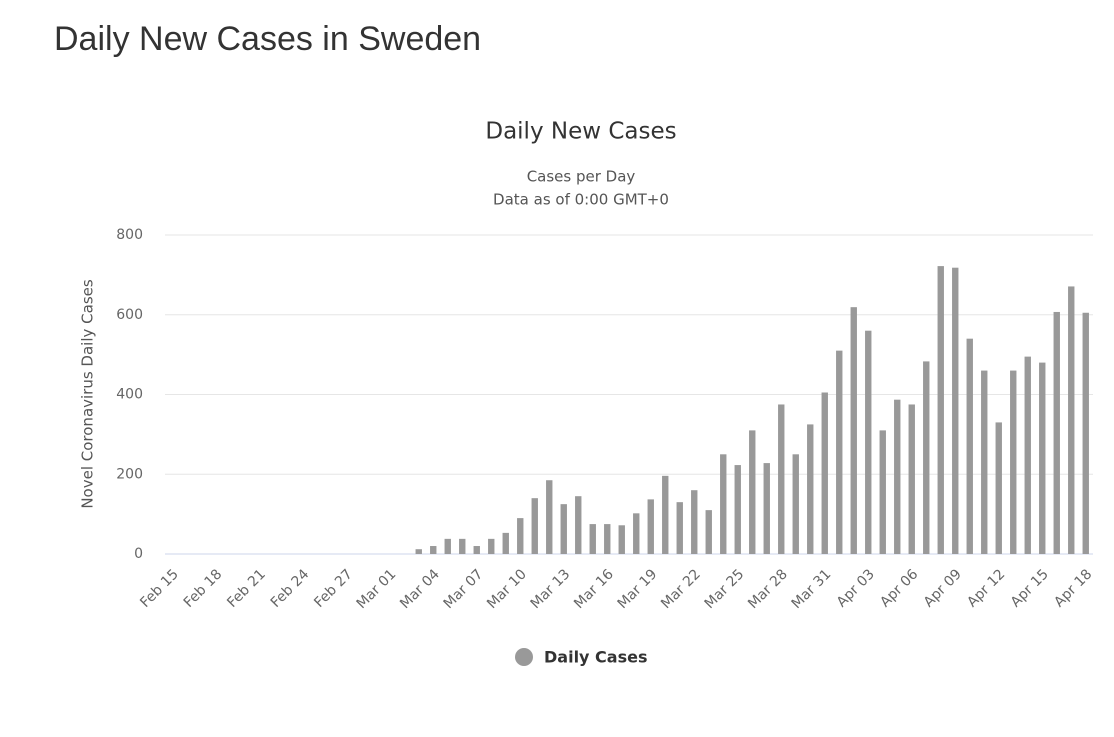 This screenshot has width=1114, height=737. Describe the element at coordinates (138, 554) in the screenshot. I see `y-tick-label: 0` at that location.